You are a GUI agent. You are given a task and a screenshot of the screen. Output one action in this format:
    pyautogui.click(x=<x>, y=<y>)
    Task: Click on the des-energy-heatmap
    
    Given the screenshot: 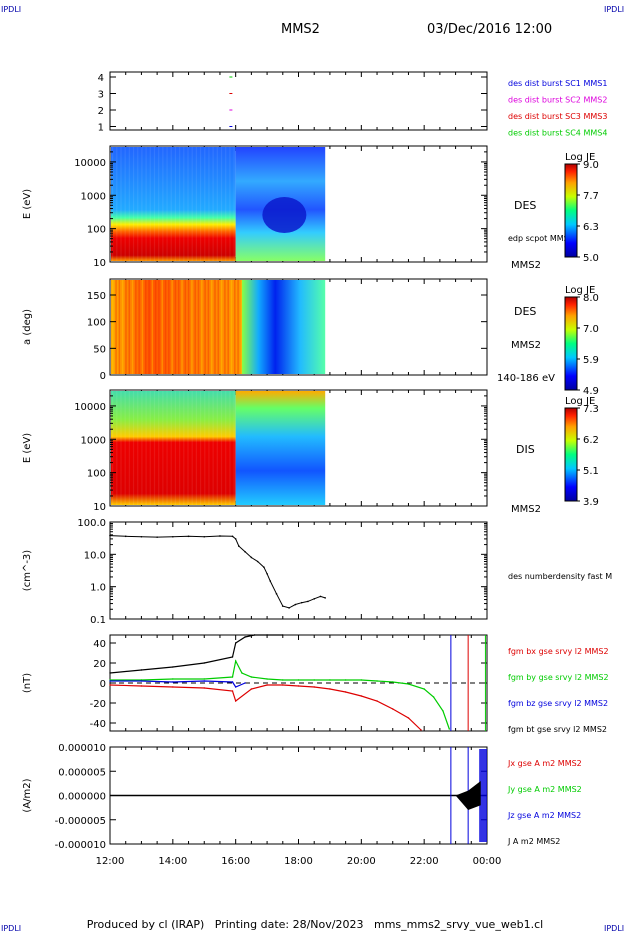 What is the action you would take?
    pyautogui.click(x=218, y=204)
    